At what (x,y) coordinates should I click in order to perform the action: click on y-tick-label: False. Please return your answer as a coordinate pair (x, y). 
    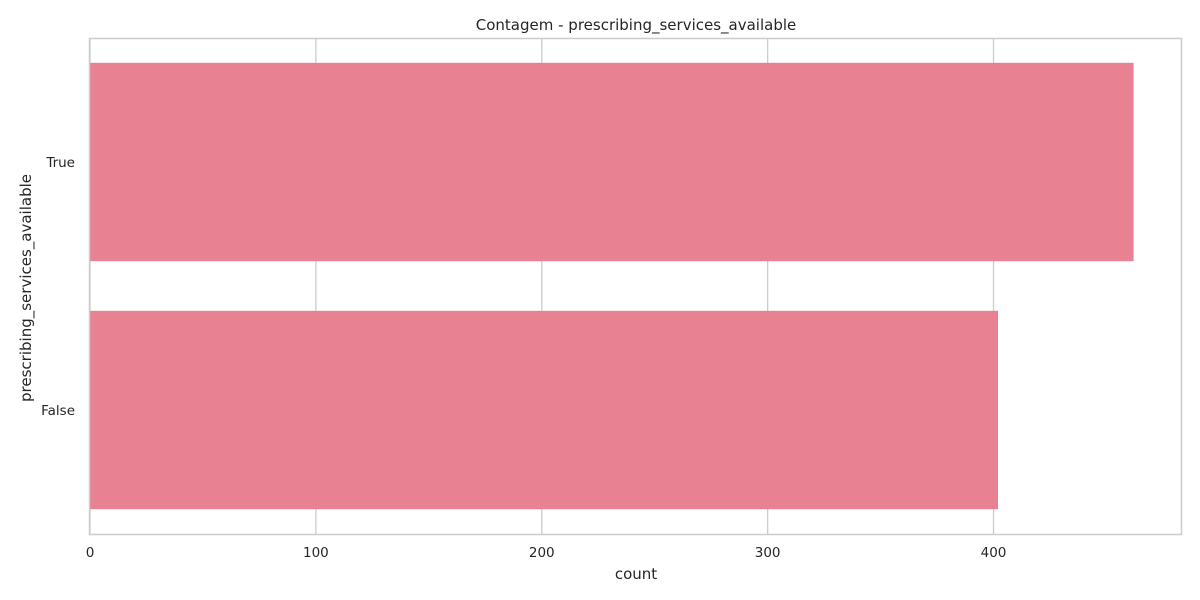
    Looking at the image, I should click on (58, 411).